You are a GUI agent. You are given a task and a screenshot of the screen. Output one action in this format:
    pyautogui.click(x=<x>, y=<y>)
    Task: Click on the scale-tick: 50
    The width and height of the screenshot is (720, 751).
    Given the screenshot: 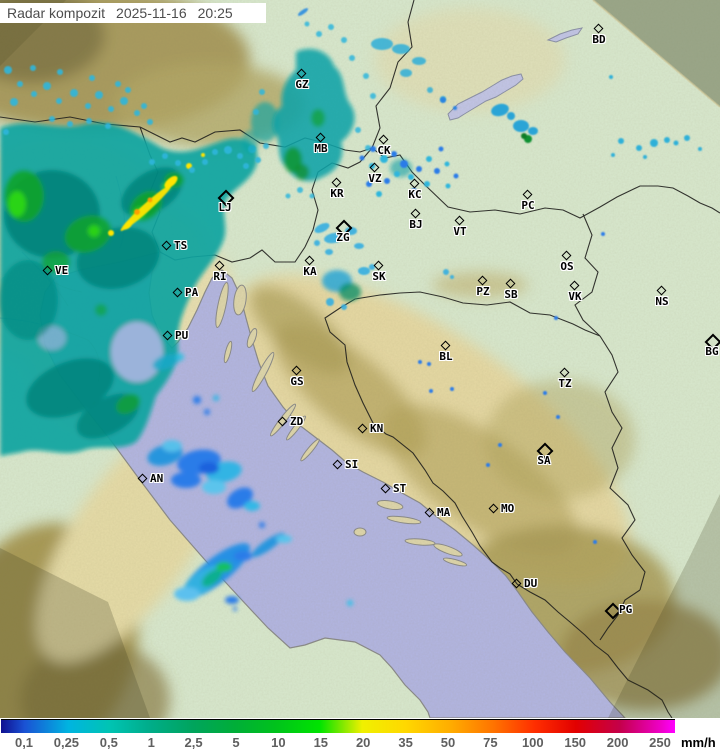 What is the action you would take?
    pyautogui.click(x=448, y=742)
    